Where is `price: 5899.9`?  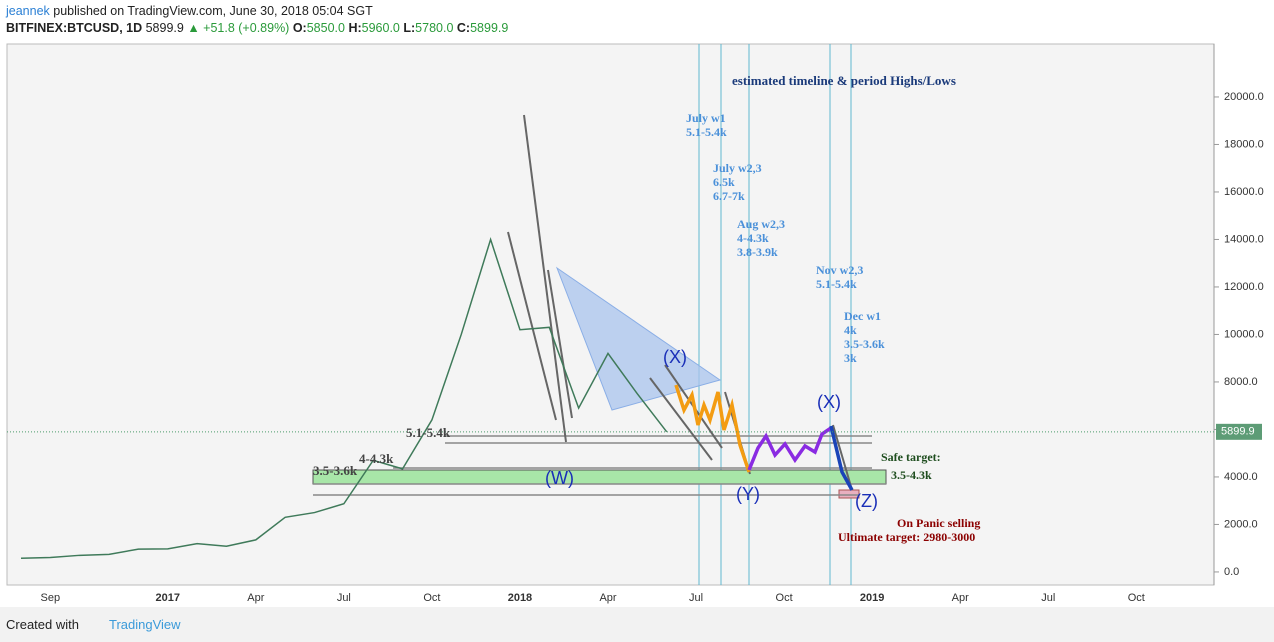
price: 5899.9 is located at coordinates (164, 28).